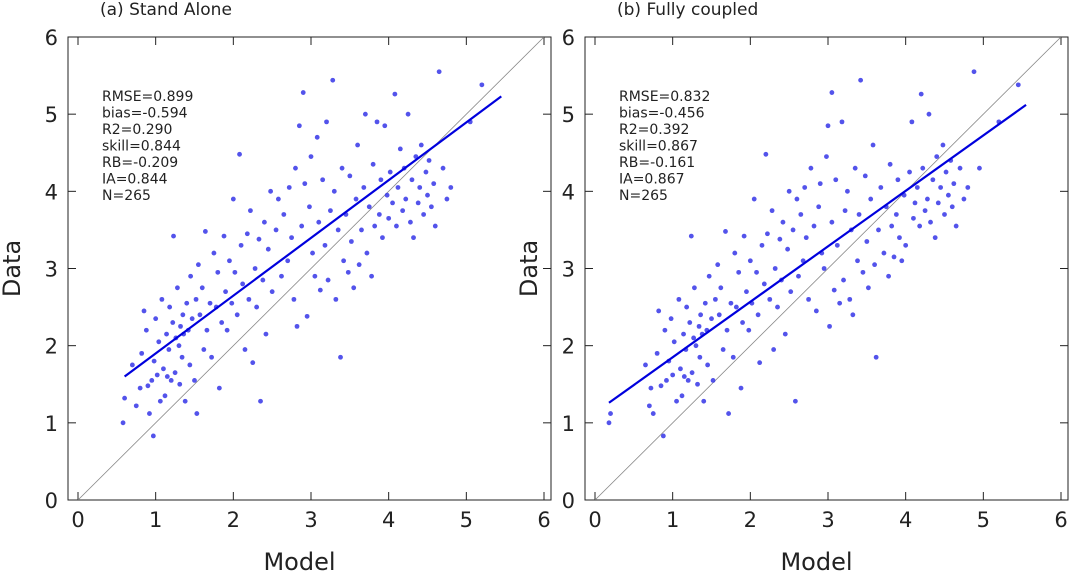 The height and width of the screenshot is (572, 1081). What do you see at coordinates (905, 520) in the screenshot?
I see `x-tick-label: 4` at bounding box center [905, 520].